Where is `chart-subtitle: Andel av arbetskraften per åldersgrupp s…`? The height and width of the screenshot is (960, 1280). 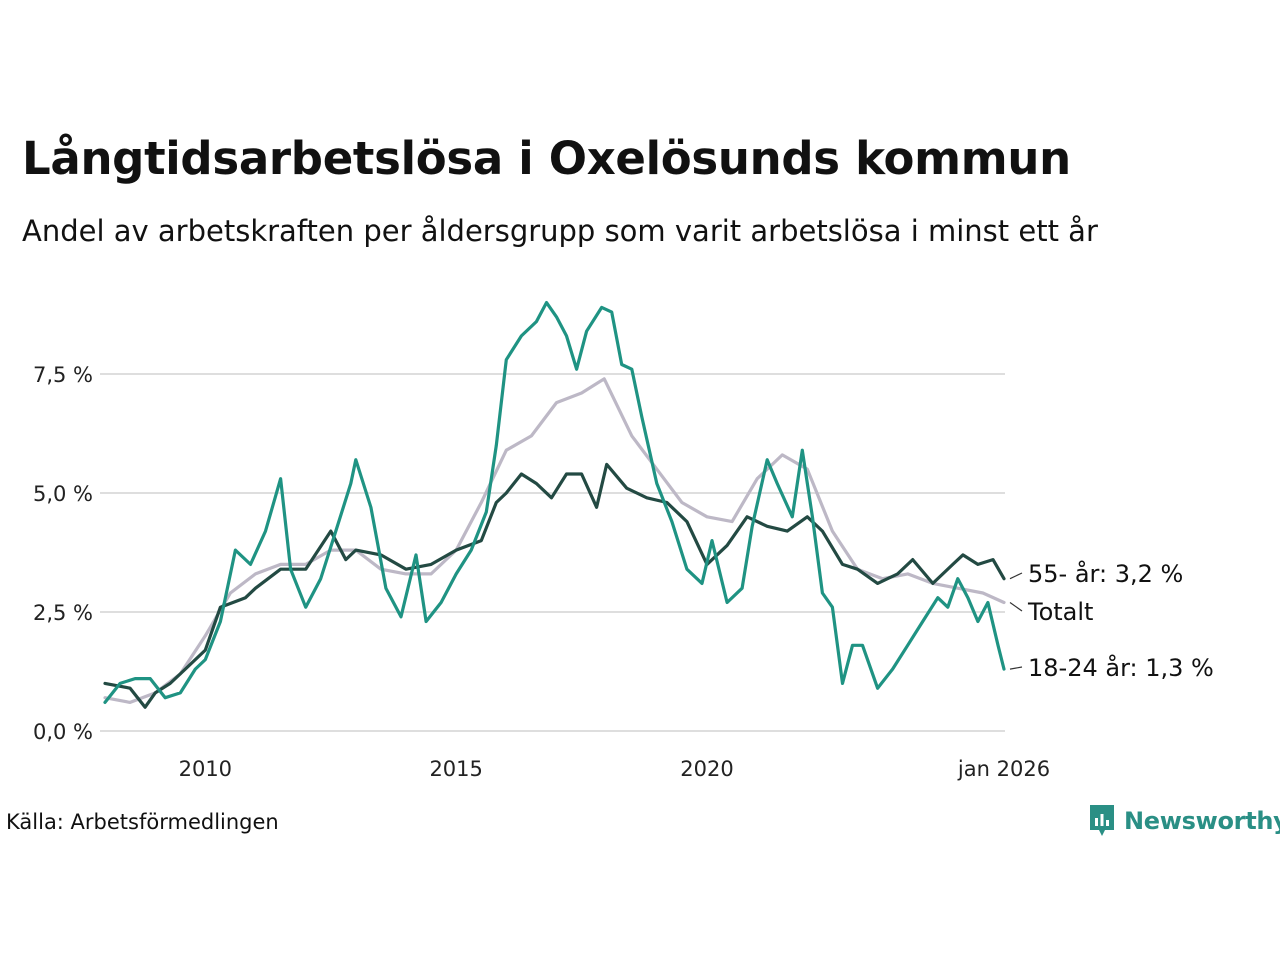 chart-subtitle: Andel av arbetskraften per åldersgrupp s… is located at coordinates (560, 231).